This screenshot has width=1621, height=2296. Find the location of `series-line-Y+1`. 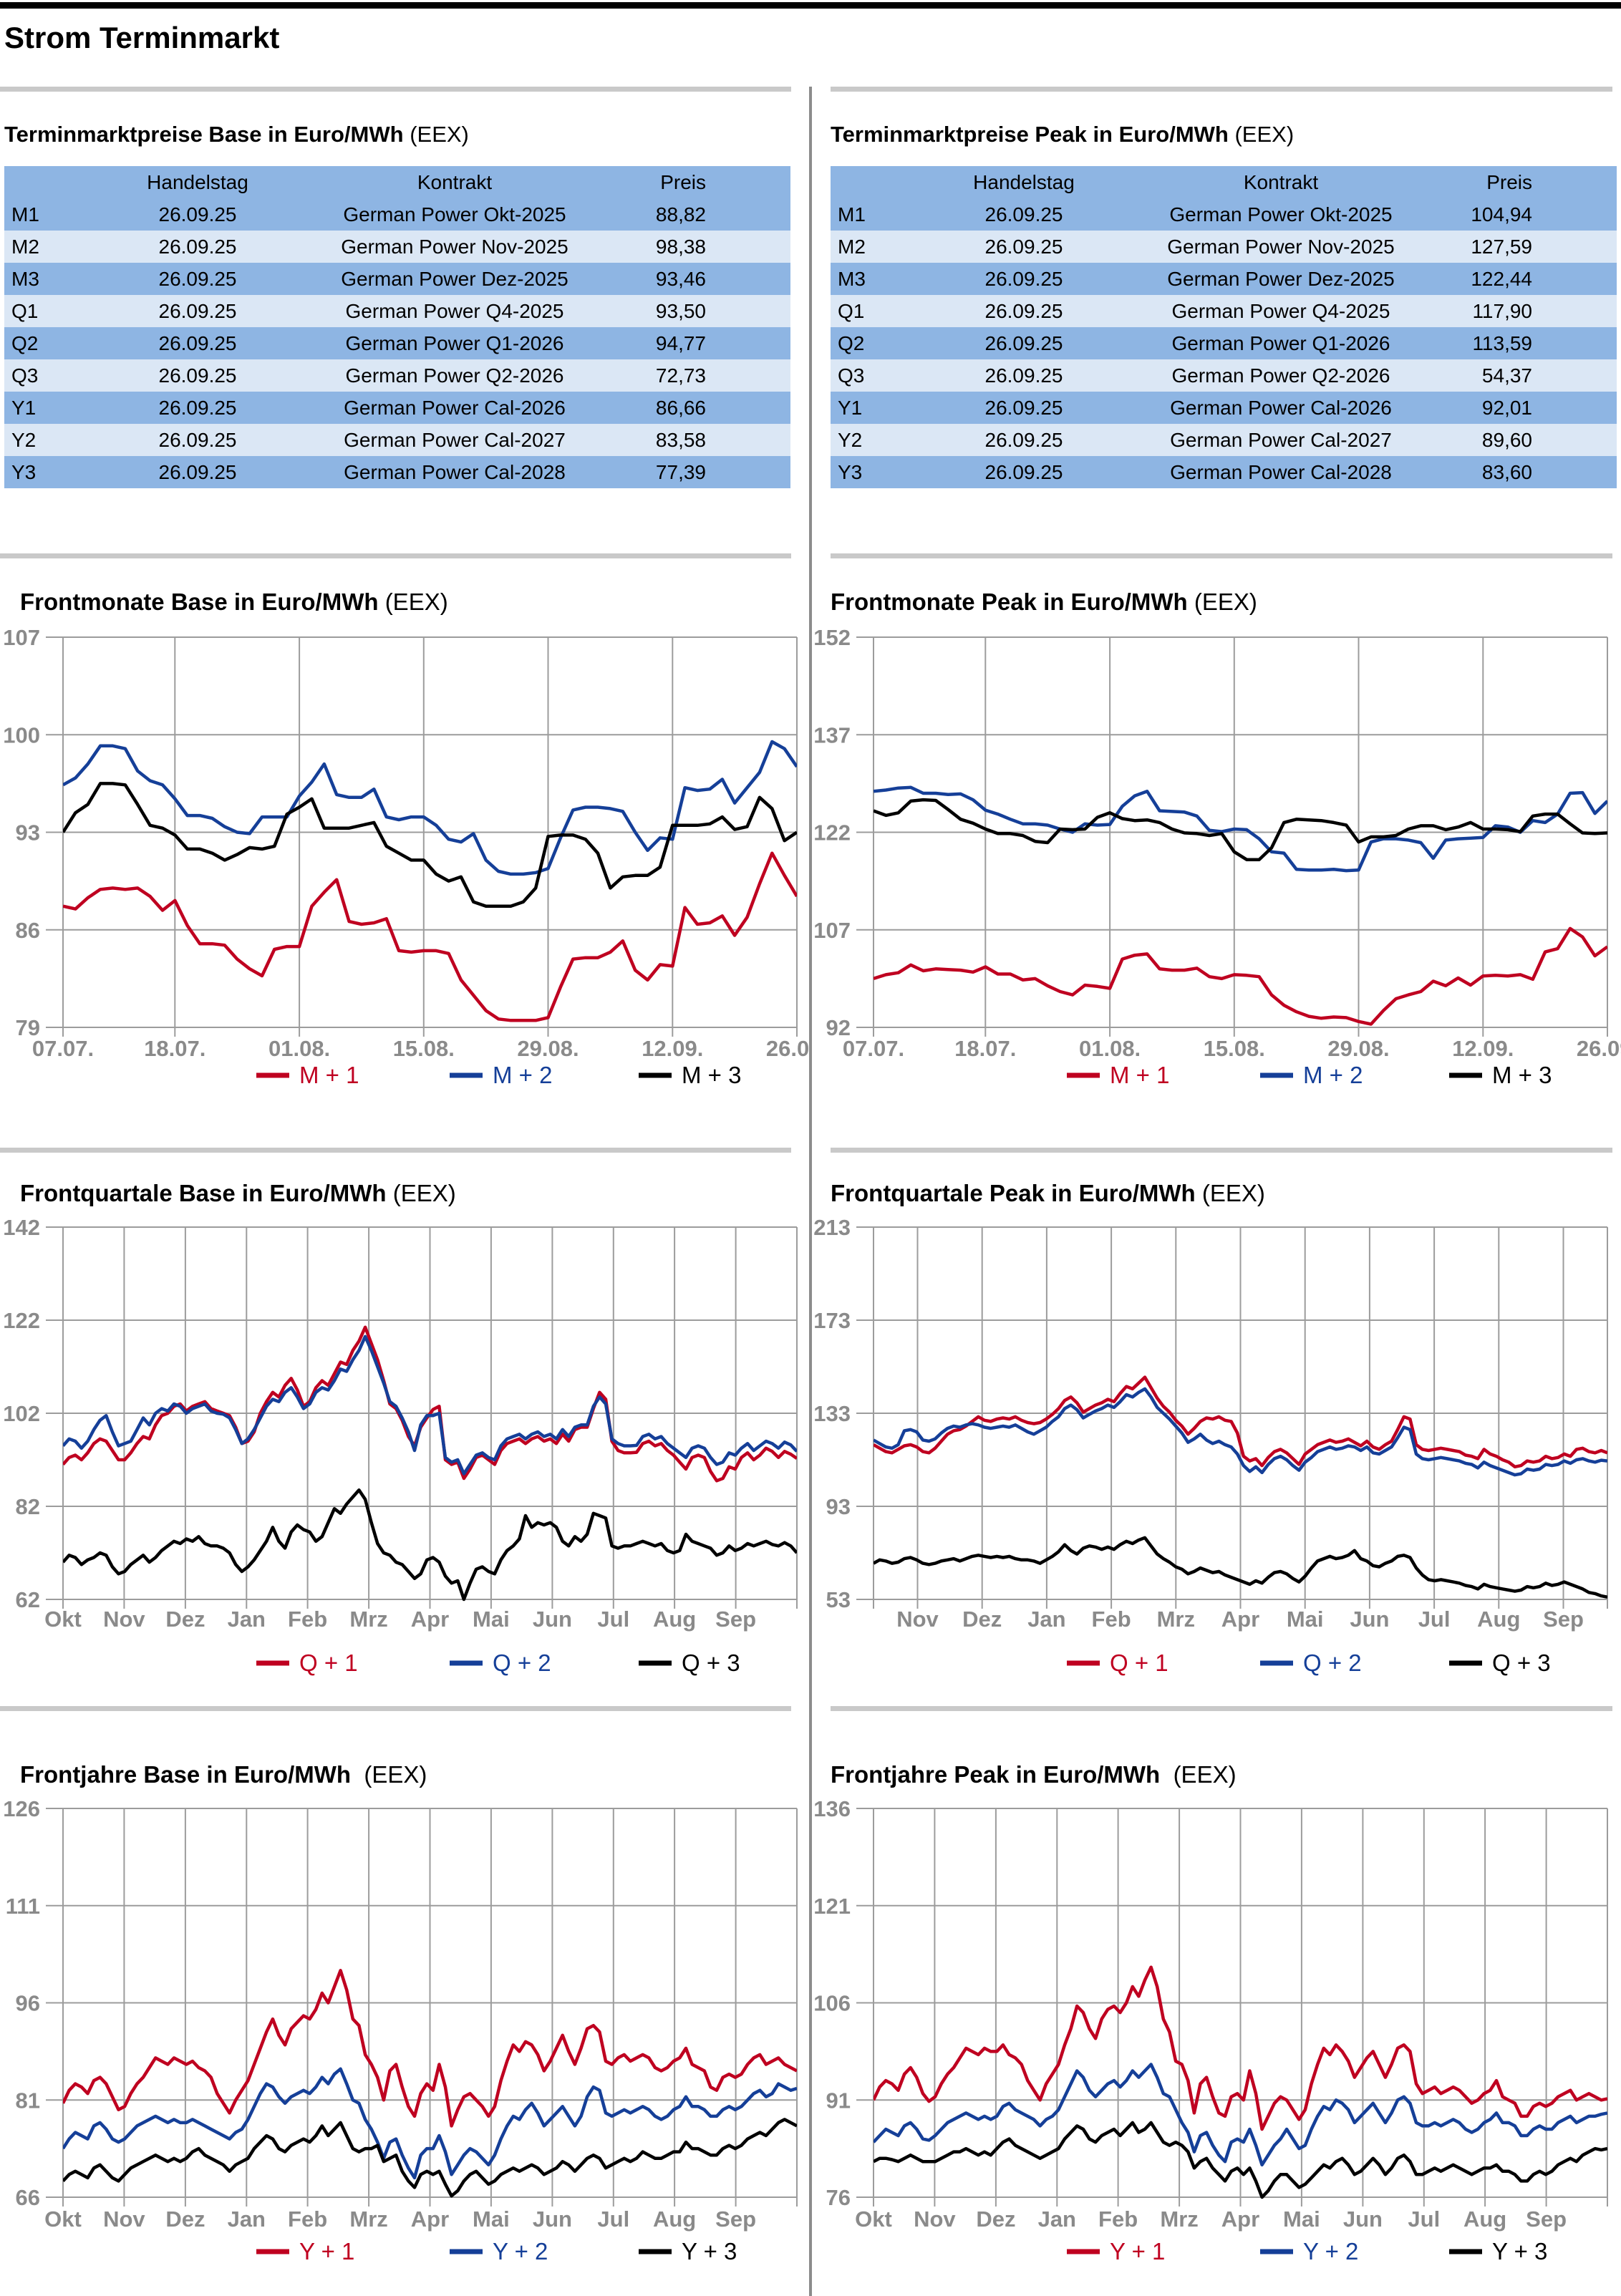

series-line-Y+1 is located at coordinates (430, 2048).